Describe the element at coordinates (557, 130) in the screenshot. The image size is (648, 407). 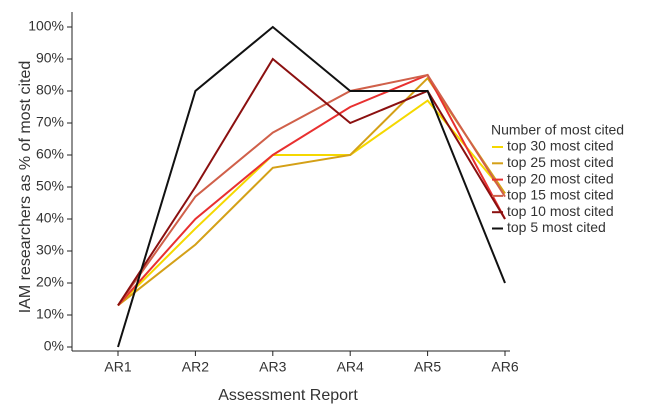
I see `legend-title: Number of most cited` at that location.